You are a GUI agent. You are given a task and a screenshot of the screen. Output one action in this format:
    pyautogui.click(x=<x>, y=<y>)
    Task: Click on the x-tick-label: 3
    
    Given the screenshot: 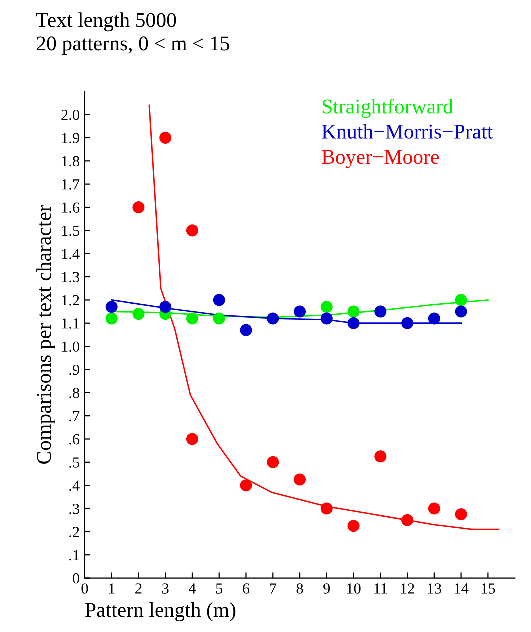 What is the action you would take?
    pyautogui.click(x=165, y=589)
    